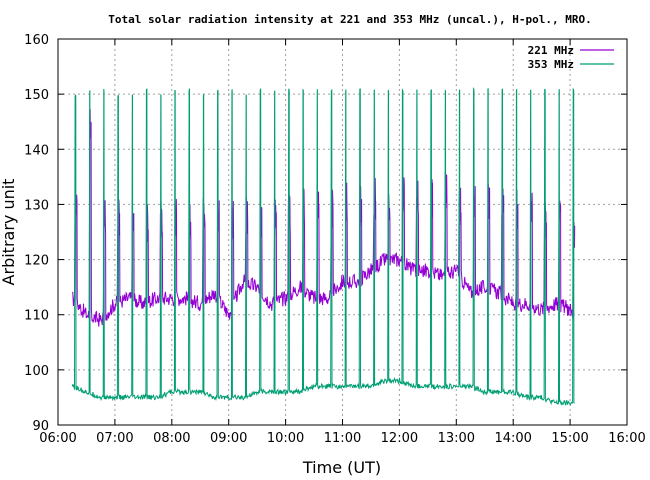 This screenshot has height=480, width=650. I want to click on x-tick-label: 06:00, so click(57, 438).